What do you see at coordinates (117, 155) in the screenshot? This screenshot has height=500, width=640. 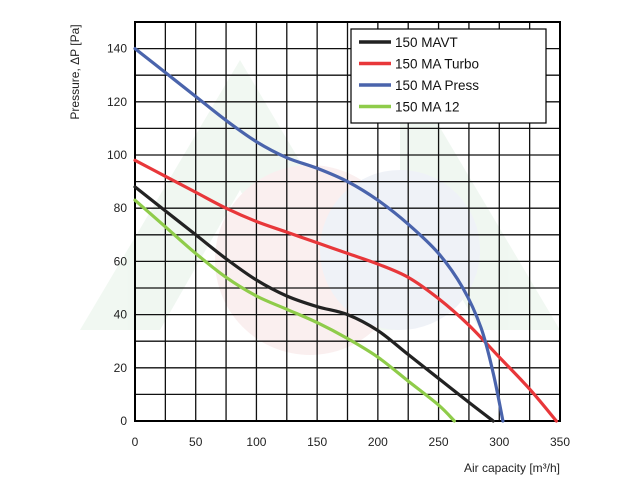 I see `y-tick-label: 100` at bounding box center [117, 155].